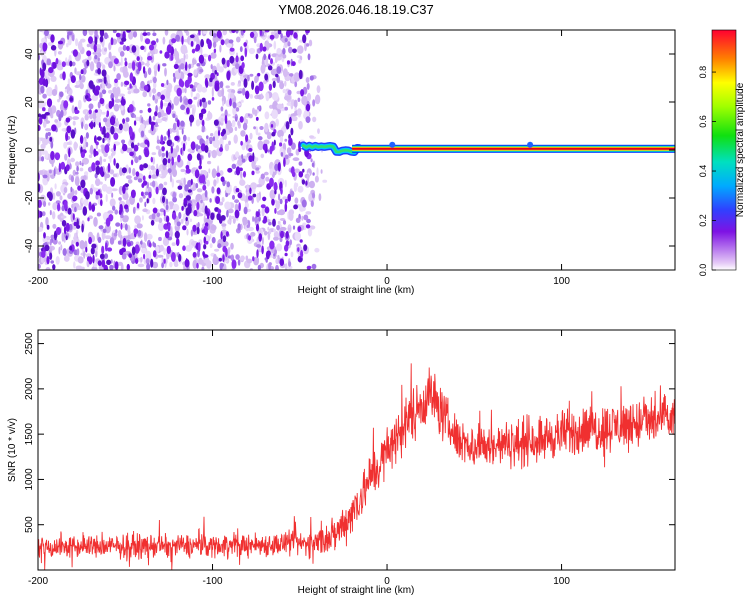 The height and width of the screenshot is (600, 750). What do you see at coordinates (561, 581) in the screenshot?
I see `bottom-x-tick-label: 100` at bounding box center [561, 581].